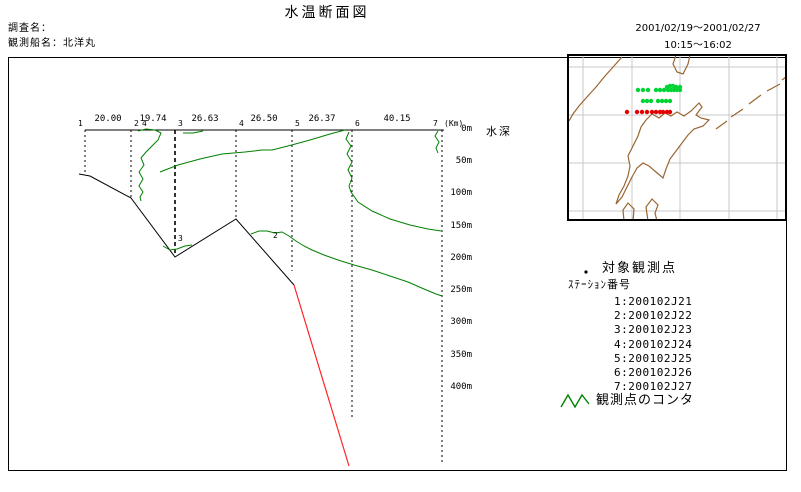 This screenshot has height=492, width=801. I want to click on legend-station-id: 1:200102J21, so click(653, 301).